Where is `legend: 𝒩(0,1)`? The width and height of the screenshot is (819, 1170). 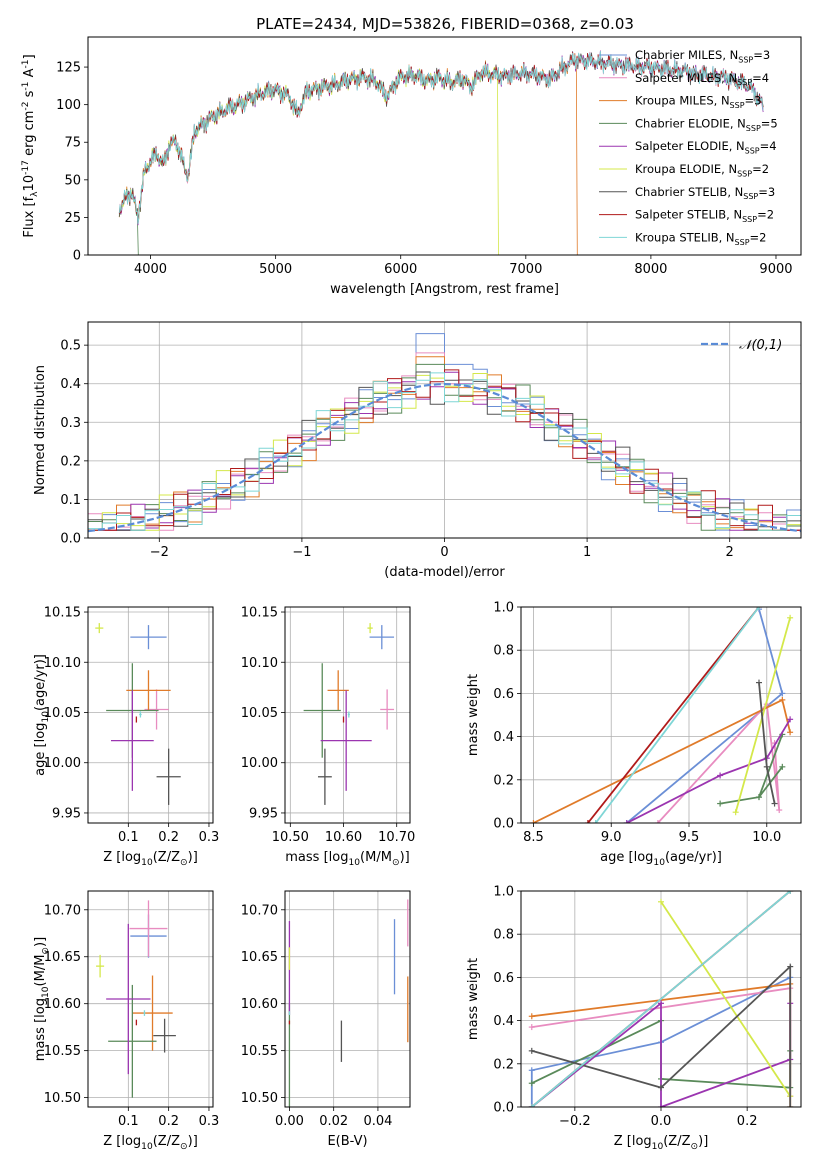
legend: 𝒩(0,1) is located at coordinates (741, 345).